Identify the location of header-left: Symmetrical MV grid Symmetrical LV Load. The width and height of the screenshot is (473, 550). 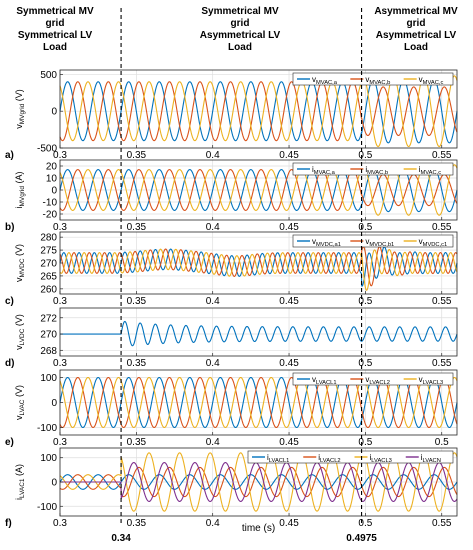
(55, 30).